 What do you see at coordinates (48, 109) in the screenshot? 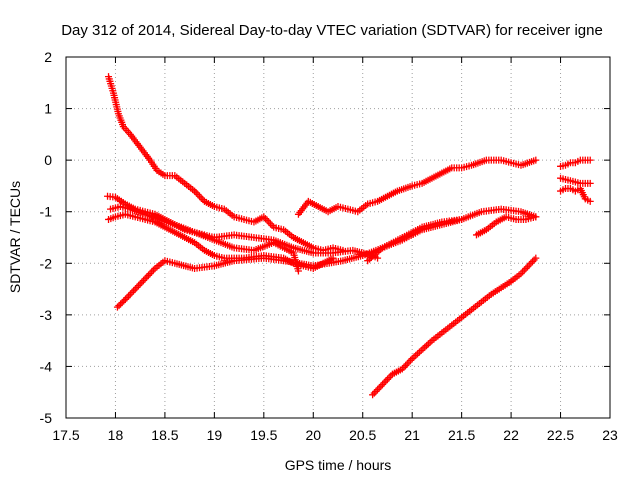
I see `y-tick-label: 1` at bounding box center [48, 109].